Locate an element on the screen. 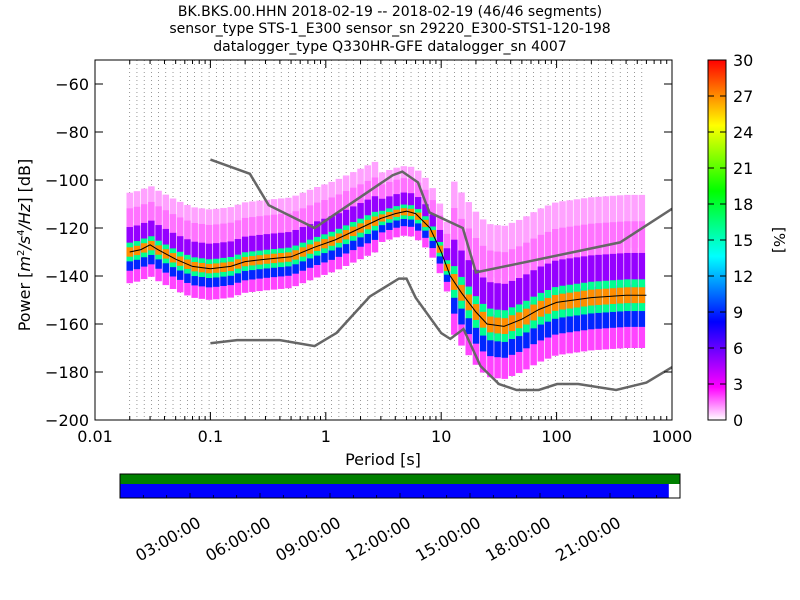 The image size is (800, 600). colorbar-tick-label: 24 is located at coordinates (743, 132).